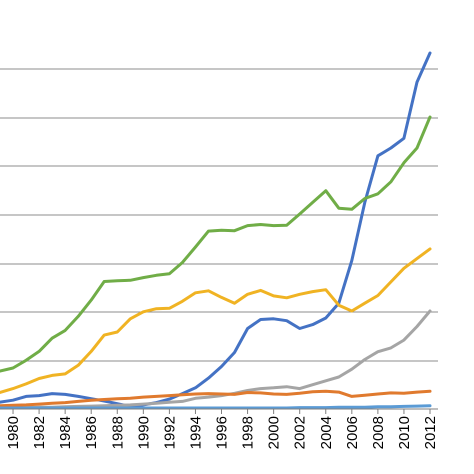  Describe the element at coordinates (404, 432) in the screenshot. I see `x-tick-label: 2010` at that location.